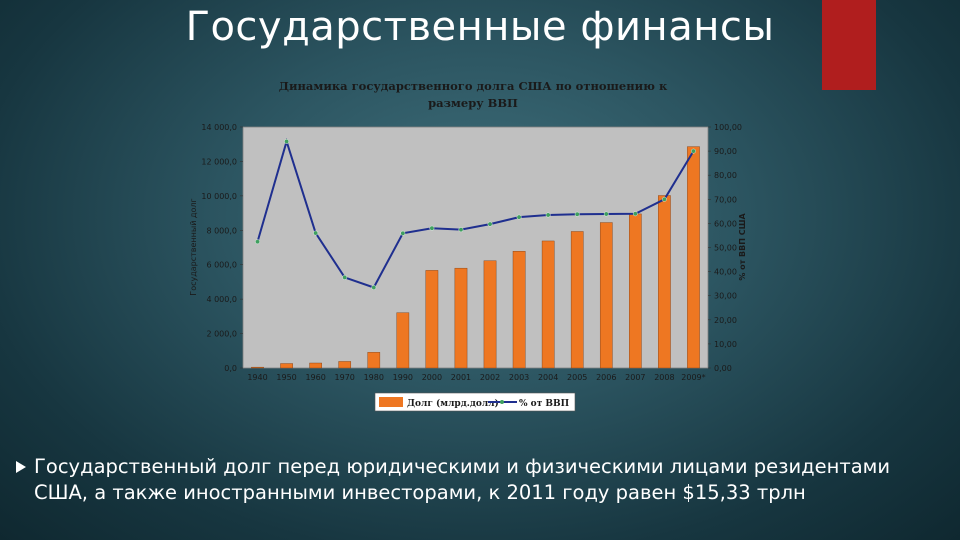 This screenshot has height=540, width=960. Describe the element at coordinates (490, 314) in the screenshot. I see `bar-2002` at that location.